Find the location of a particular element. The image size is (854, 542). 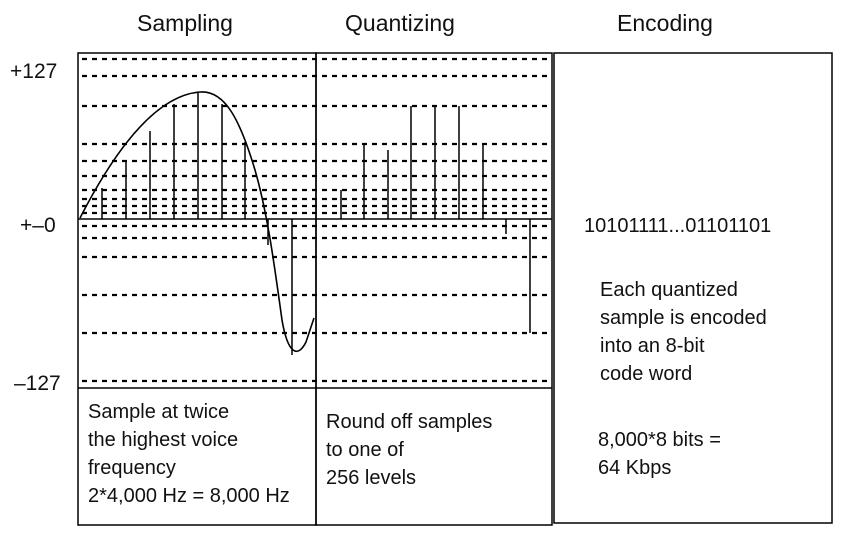

analog-waveform is located at coordinates (197, 222).